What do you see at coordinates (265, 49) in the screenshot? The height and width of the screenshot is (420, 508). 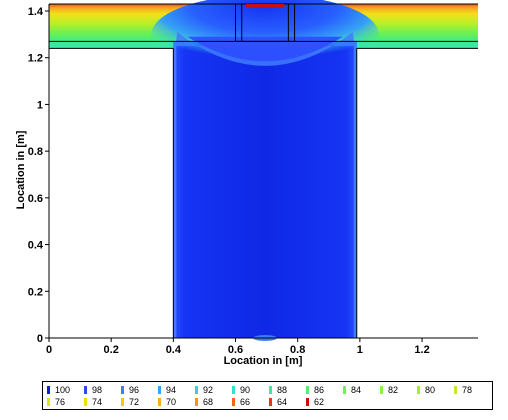 I see `plume-core` at bounding box center [265, 49].